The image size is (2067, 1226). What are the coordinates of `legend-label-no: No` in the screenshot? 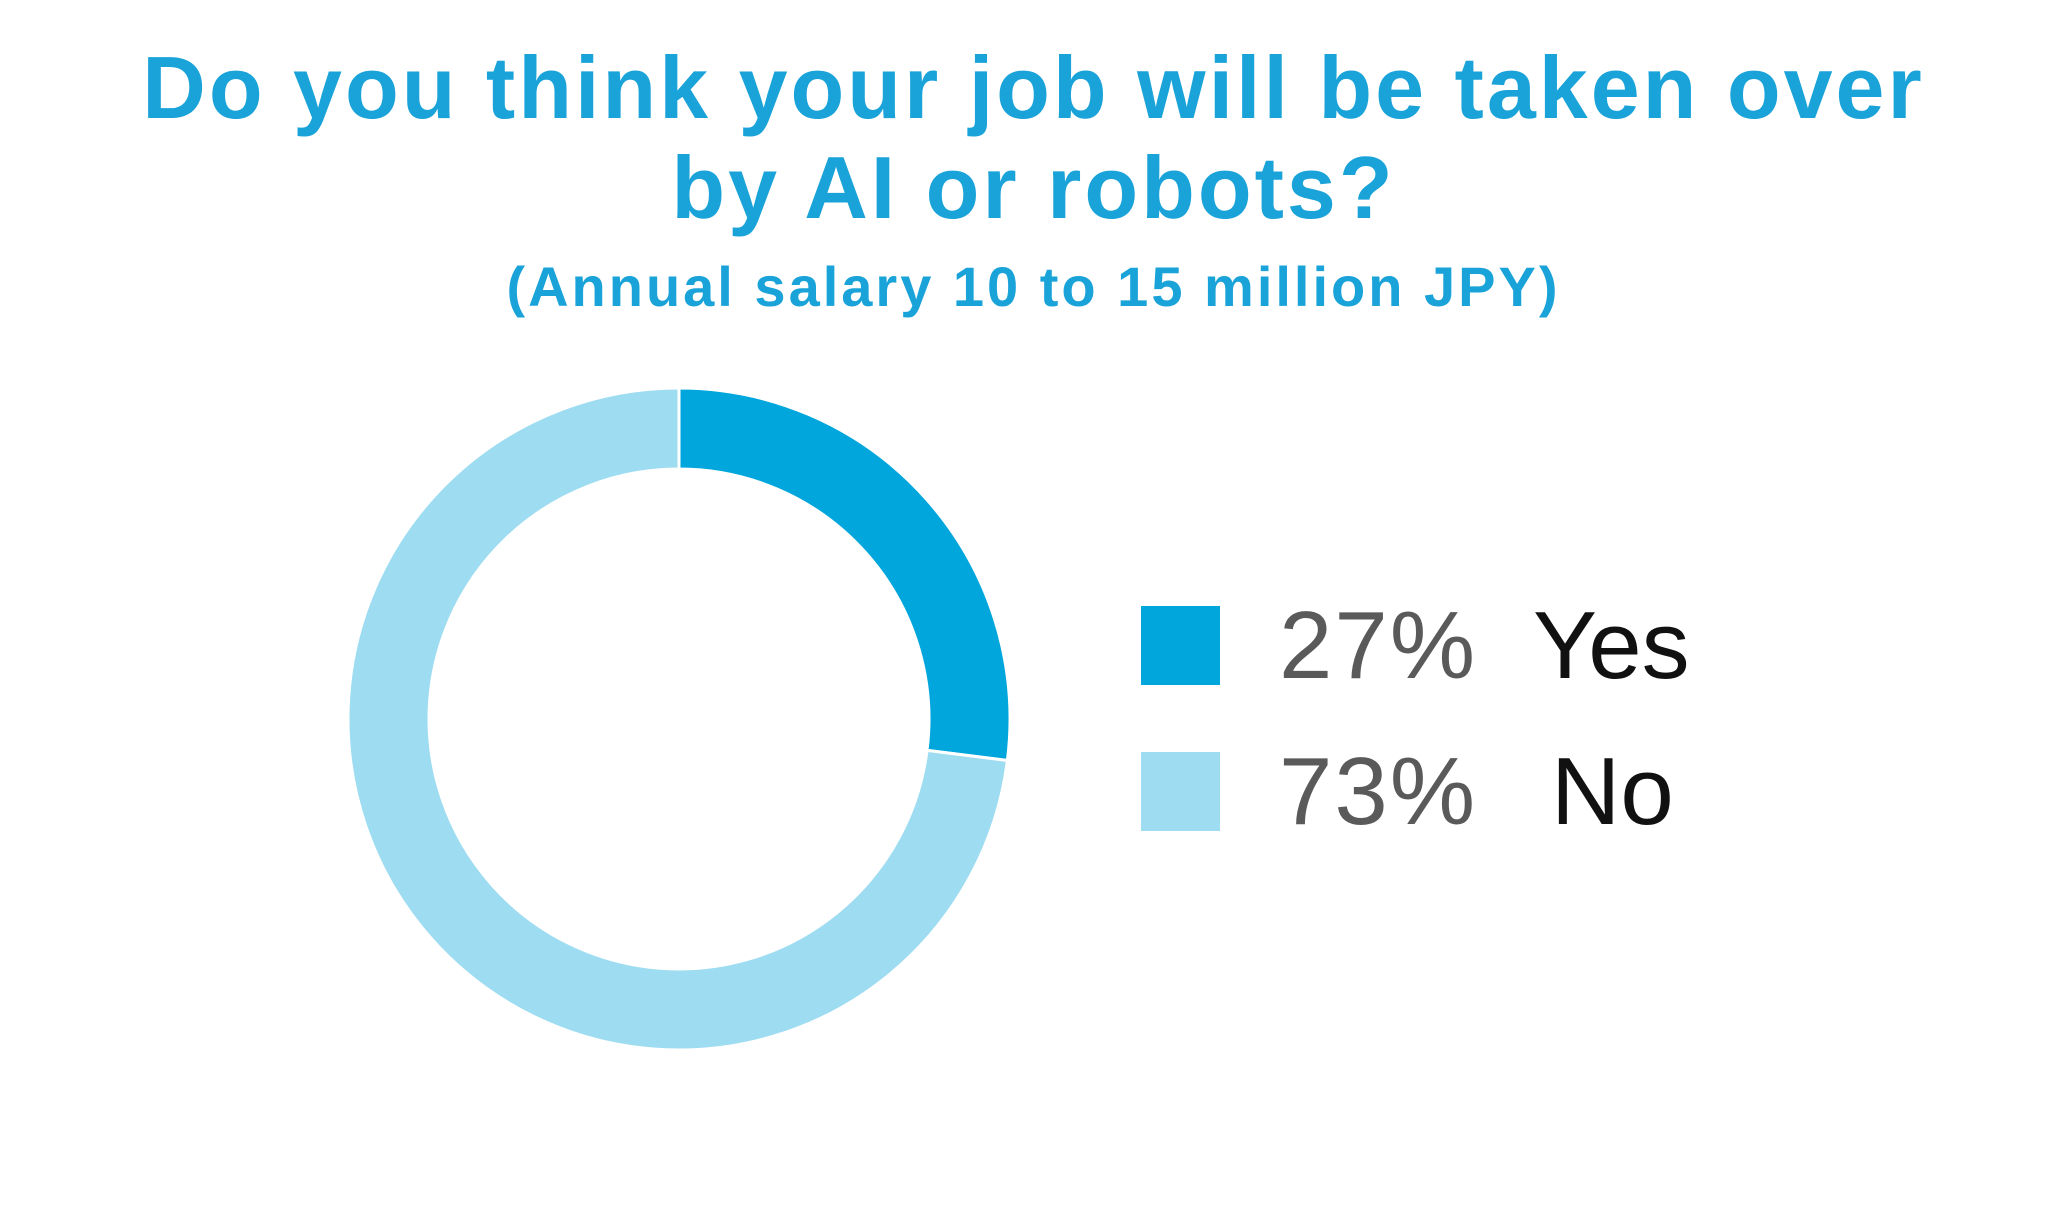 It's located at (1612, 791).